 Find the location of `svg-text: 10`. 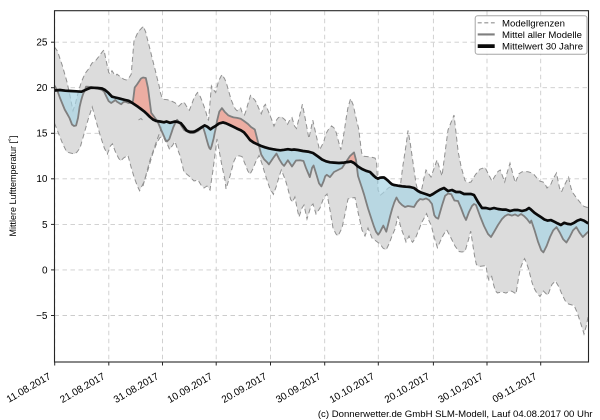

svg-text: 10 is located at coordinates (42, 179).